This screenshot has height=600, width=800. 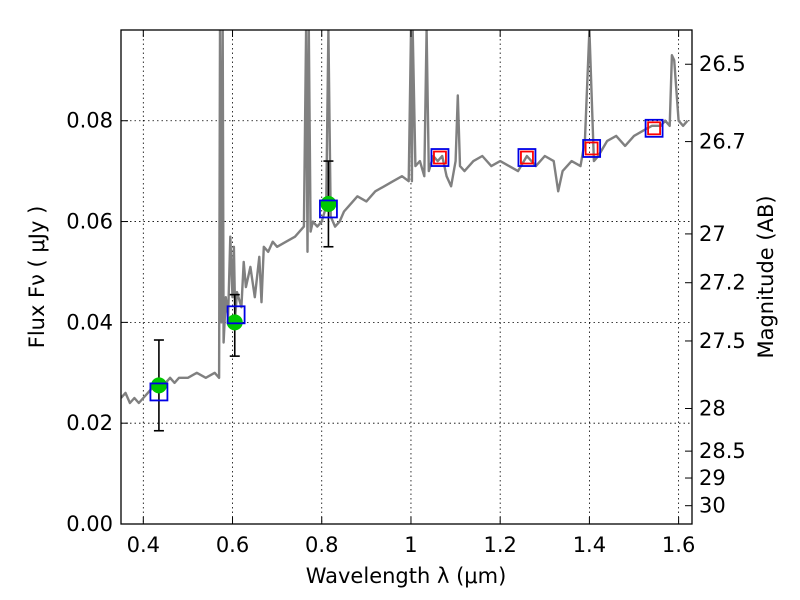 I want to click on y-tick-label: 0.06, so click(x=89, y=222).